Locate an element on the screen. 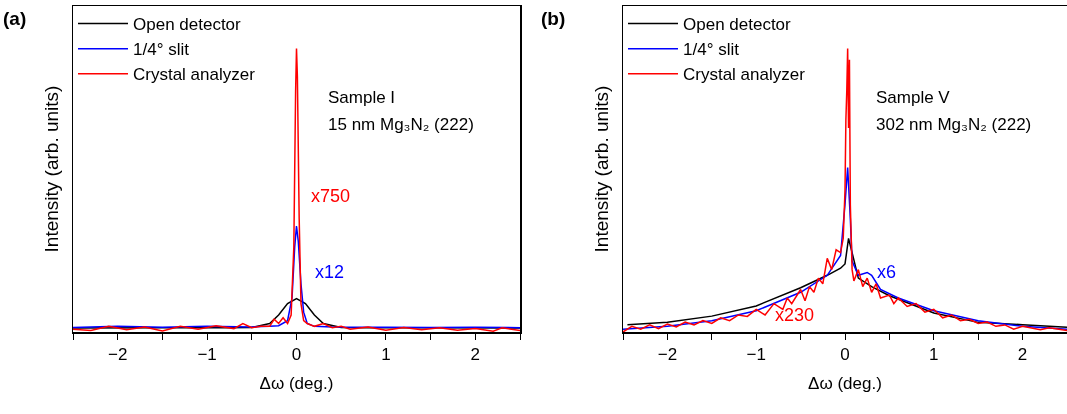  chart-title: (b) is located at coordinates (553, 18).